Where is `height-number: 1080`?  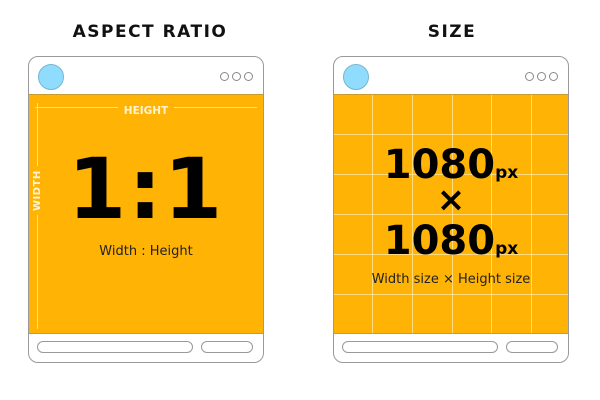 height-number: 1080 is located at coordinates (439, 241).